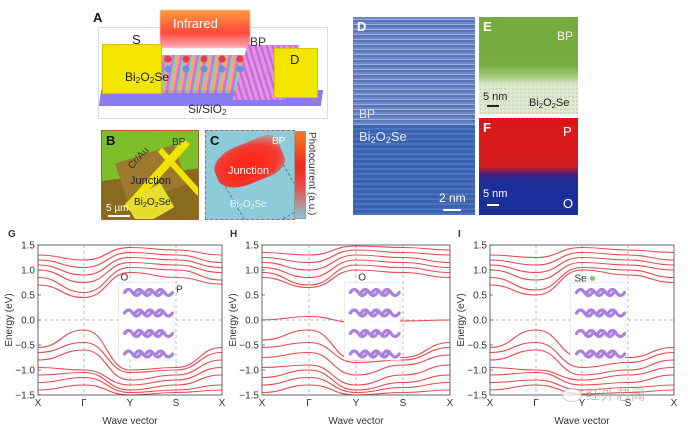 This screenshot has height=427, width=688. I want to click on source-label: S, so click(136, 39).